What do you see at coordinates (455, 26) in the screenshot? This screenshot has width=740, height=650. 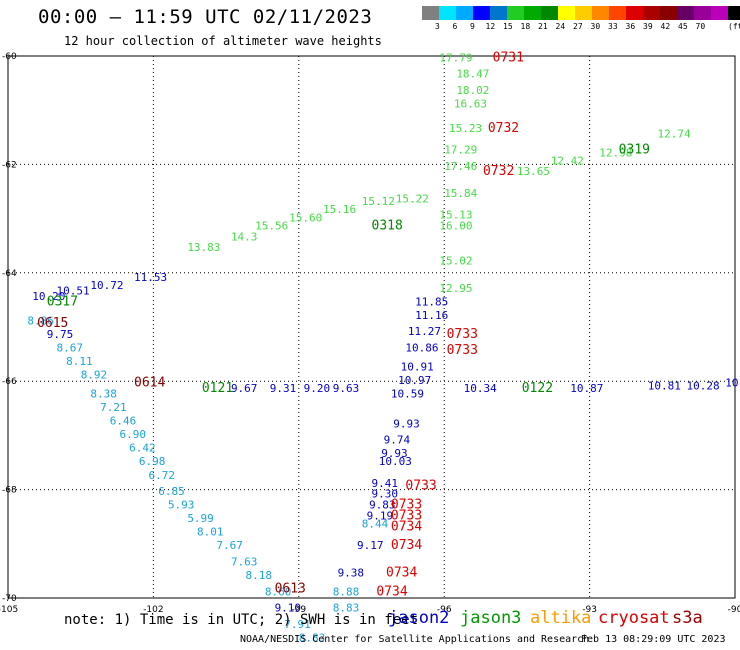 I see `legend-tick-label: 6` at bounding box center [455, 26].